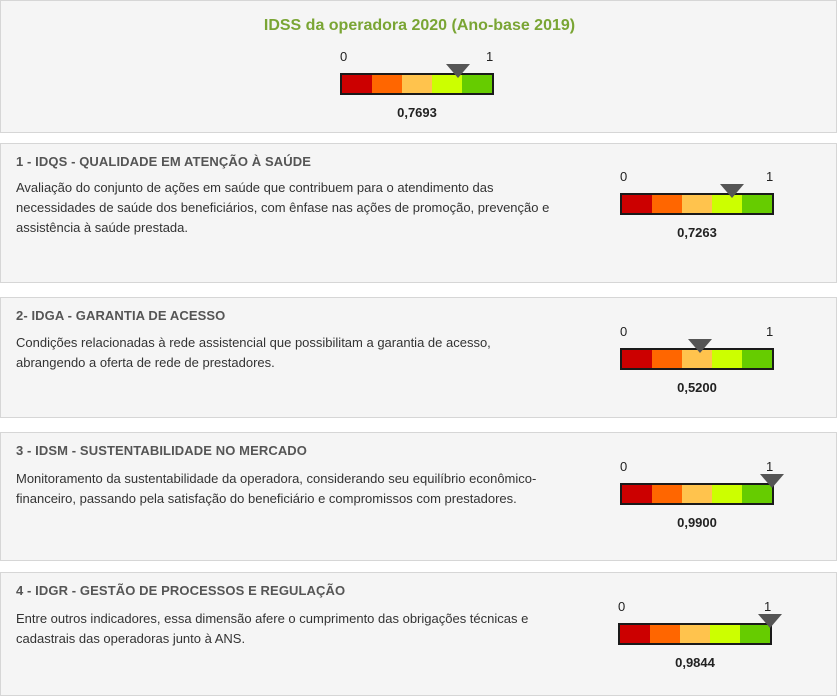 The height and width of the screenshot is (696, 837). I want to click on gauge-value: 0,5200, so click(697, 387).